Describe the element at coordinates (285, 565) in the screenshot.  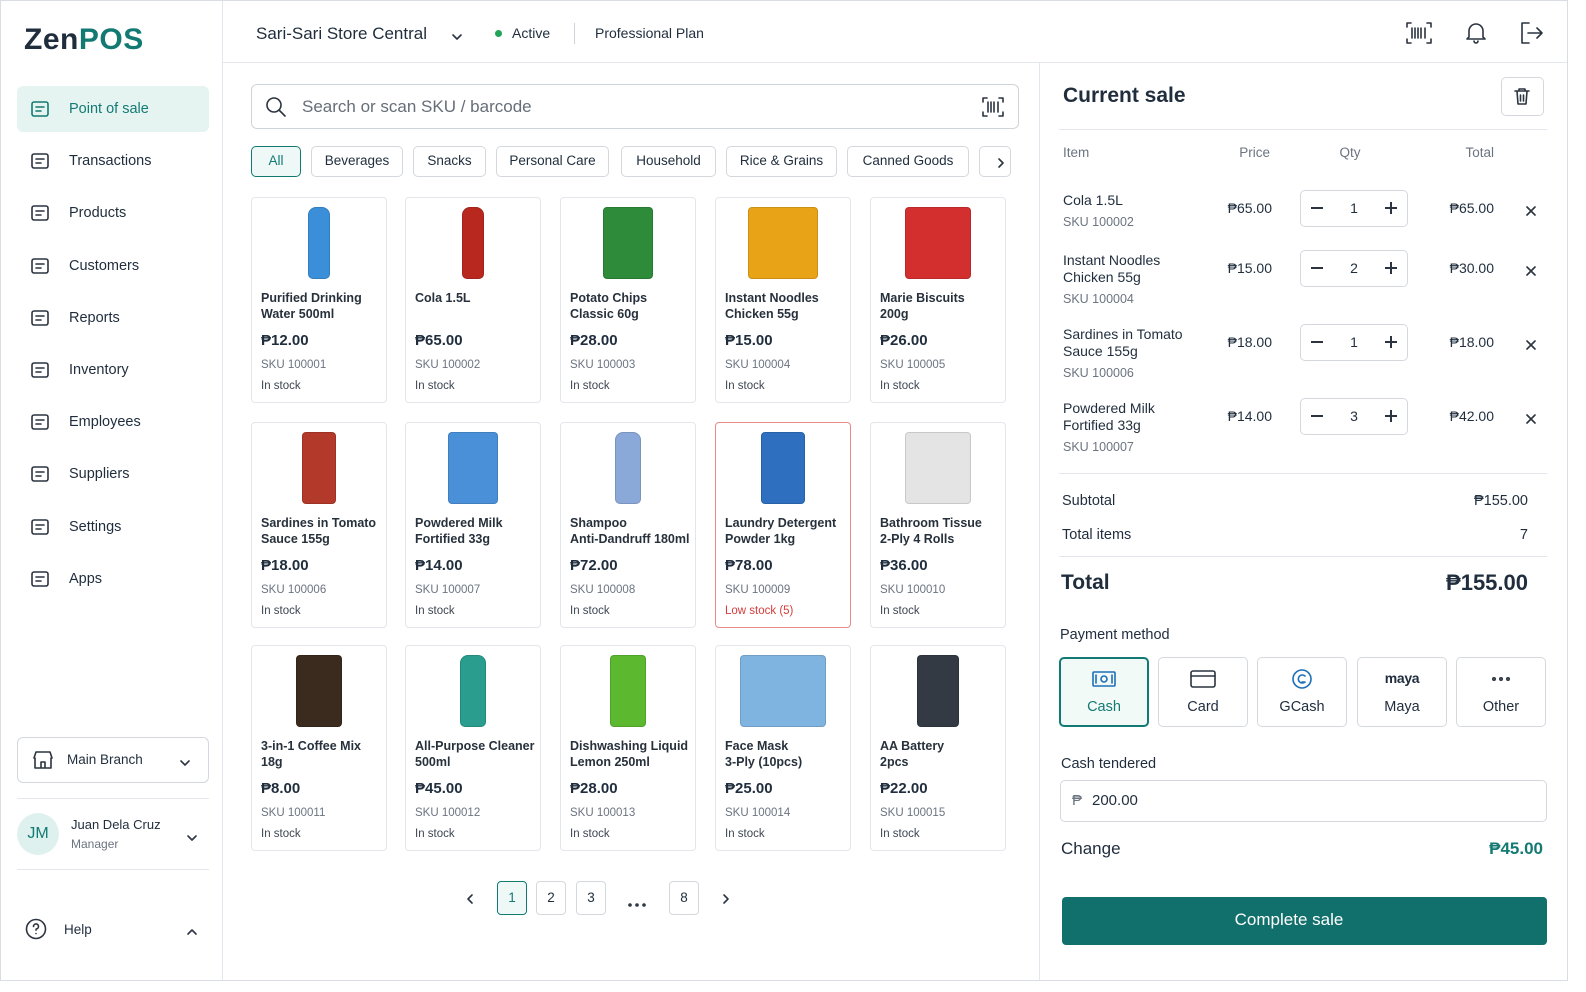
I see `product-price: ₱18.00` at that location.